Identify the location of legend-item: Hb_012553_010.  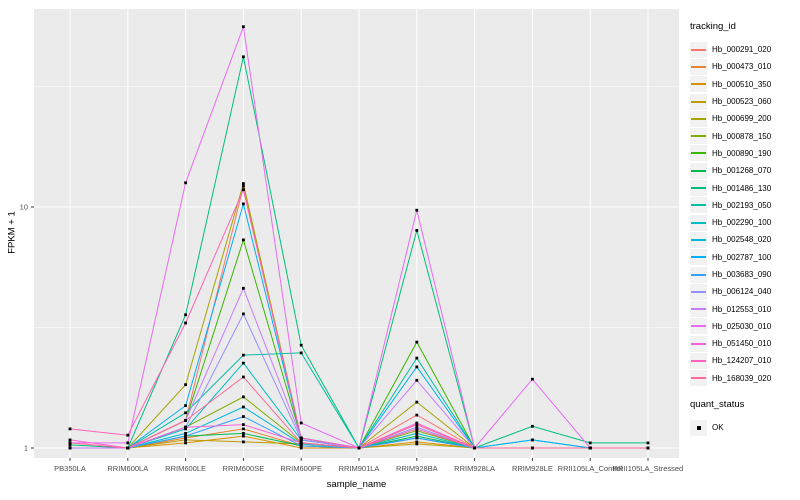
(745, 309).